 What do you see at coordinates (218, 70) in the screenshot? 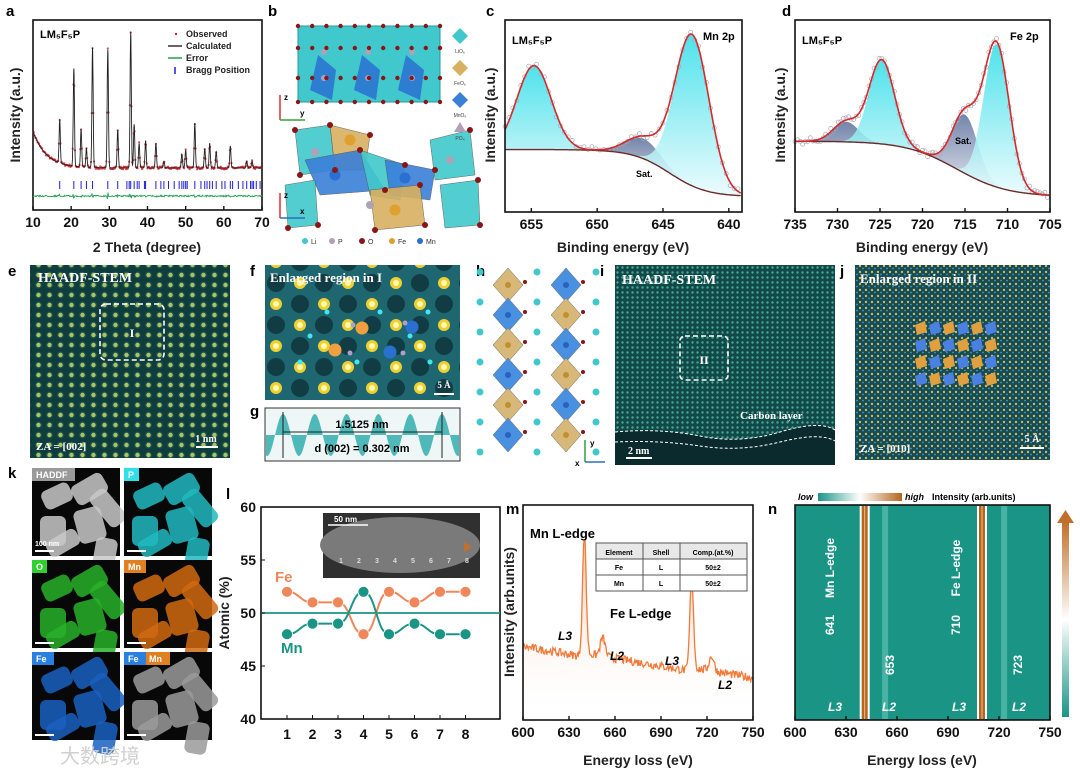
I see `legend-bragg: Bragg Position` at bounding box center [218, 70].